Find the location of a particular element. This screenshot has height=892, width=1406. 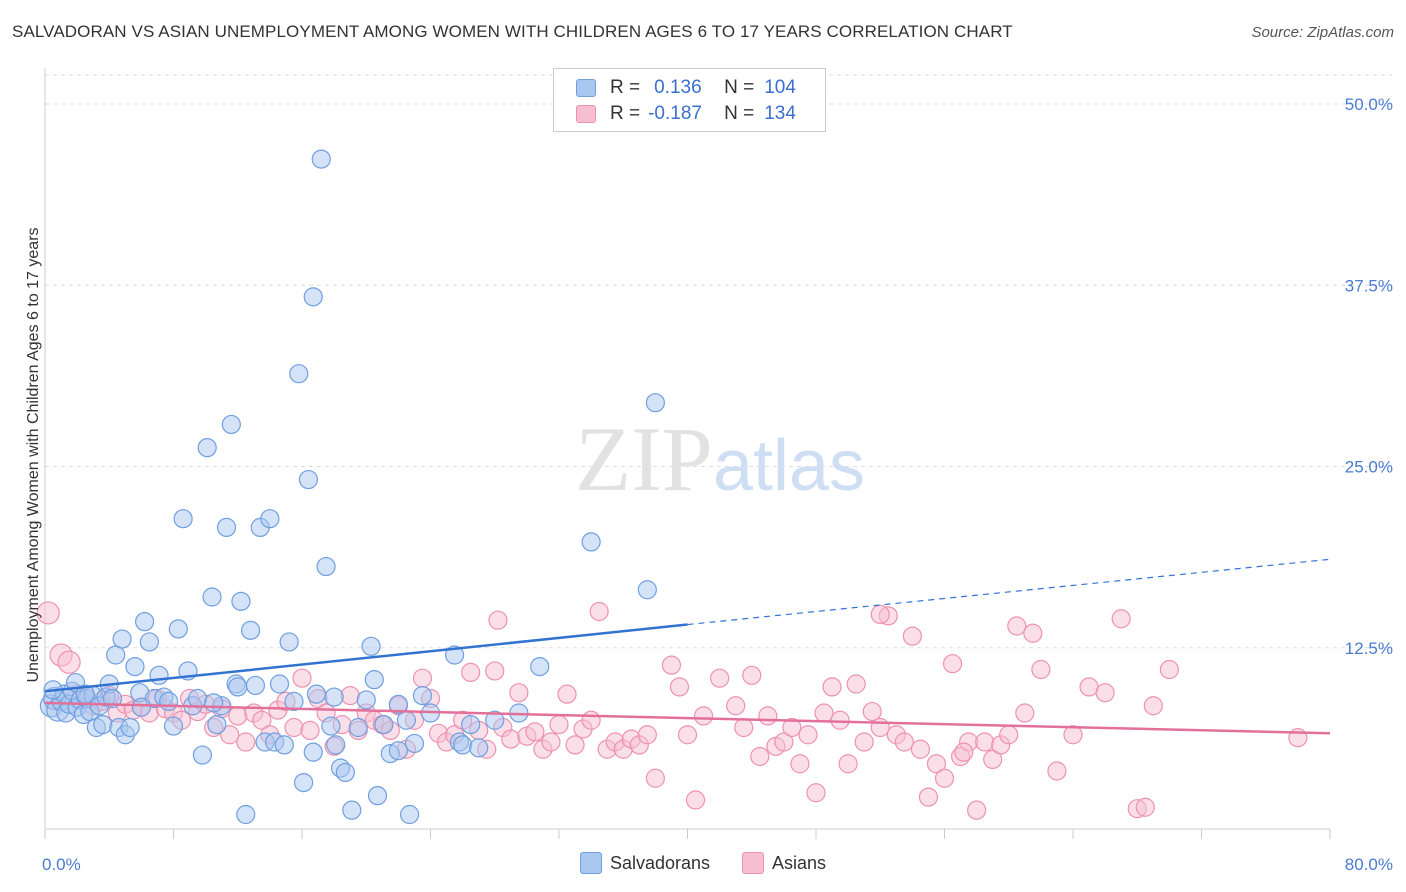

source-credit: Source: ZipAtlas.com is located at coordinates (1322, 32).